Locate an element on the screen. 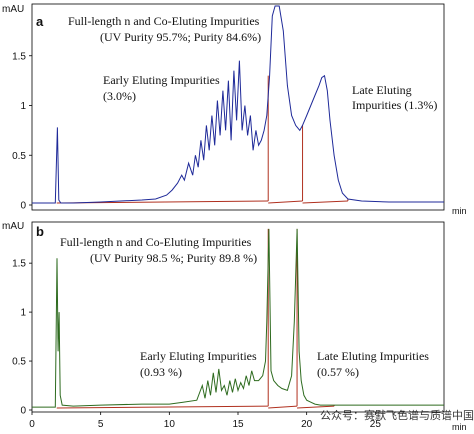  x-unit-label-a: min is located at coordinates (459, 211).